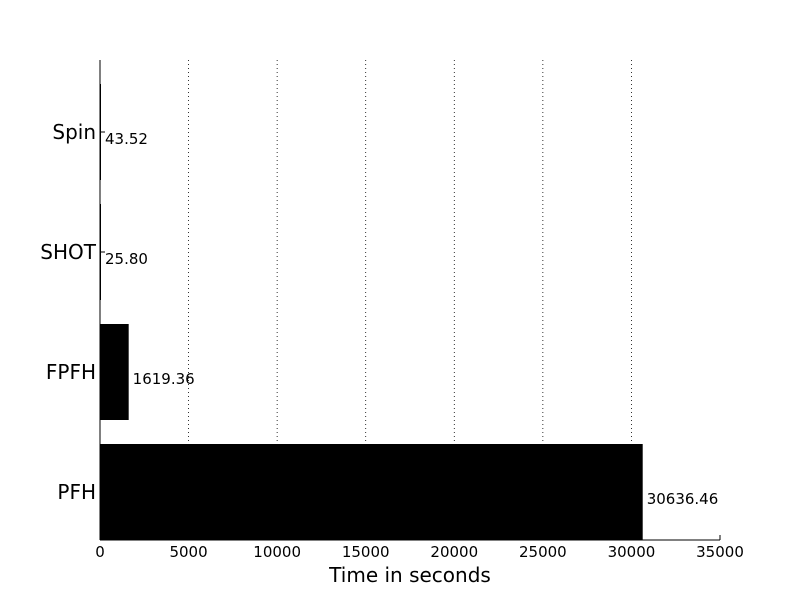 The width and height of the screenshot is (800, 600). Describe the element at coordinates (68, 252) in the screenshot. I see `category-label: SHOT` at that location.